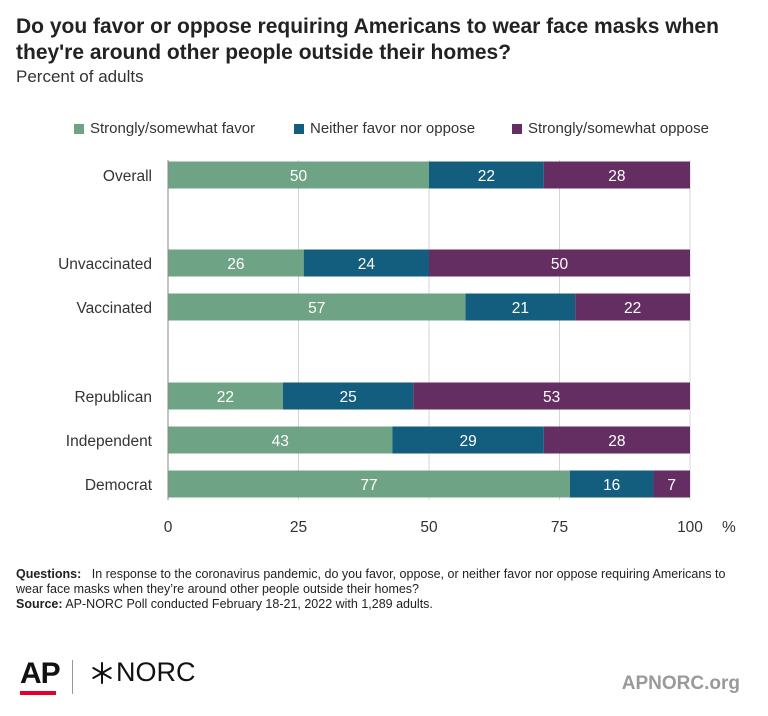 The width and height of the screenshot is (768, 716). What do you see at coordinates (517, 128) in the screenshot?
I see `legend-swatch-oppose` at bounding box center [517, 128].